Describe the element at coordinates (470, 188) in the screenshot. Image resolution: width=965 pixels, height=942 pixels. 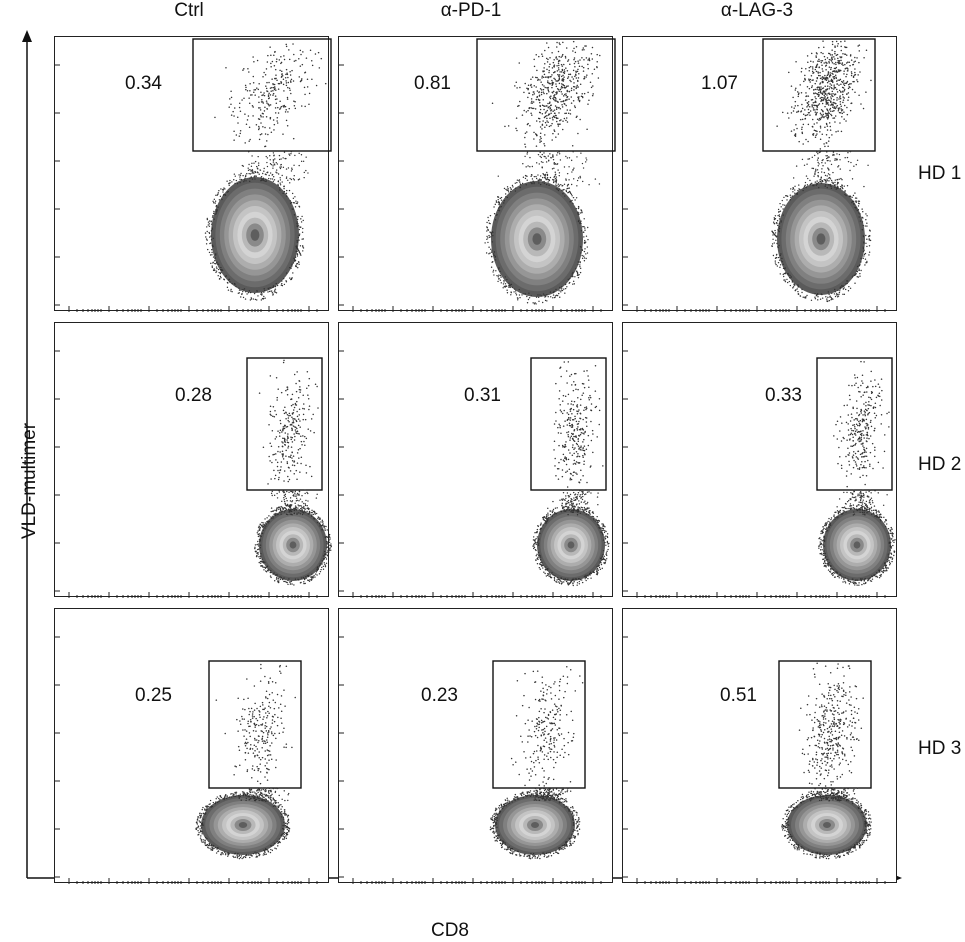
I see `axis-ticks` at that location.